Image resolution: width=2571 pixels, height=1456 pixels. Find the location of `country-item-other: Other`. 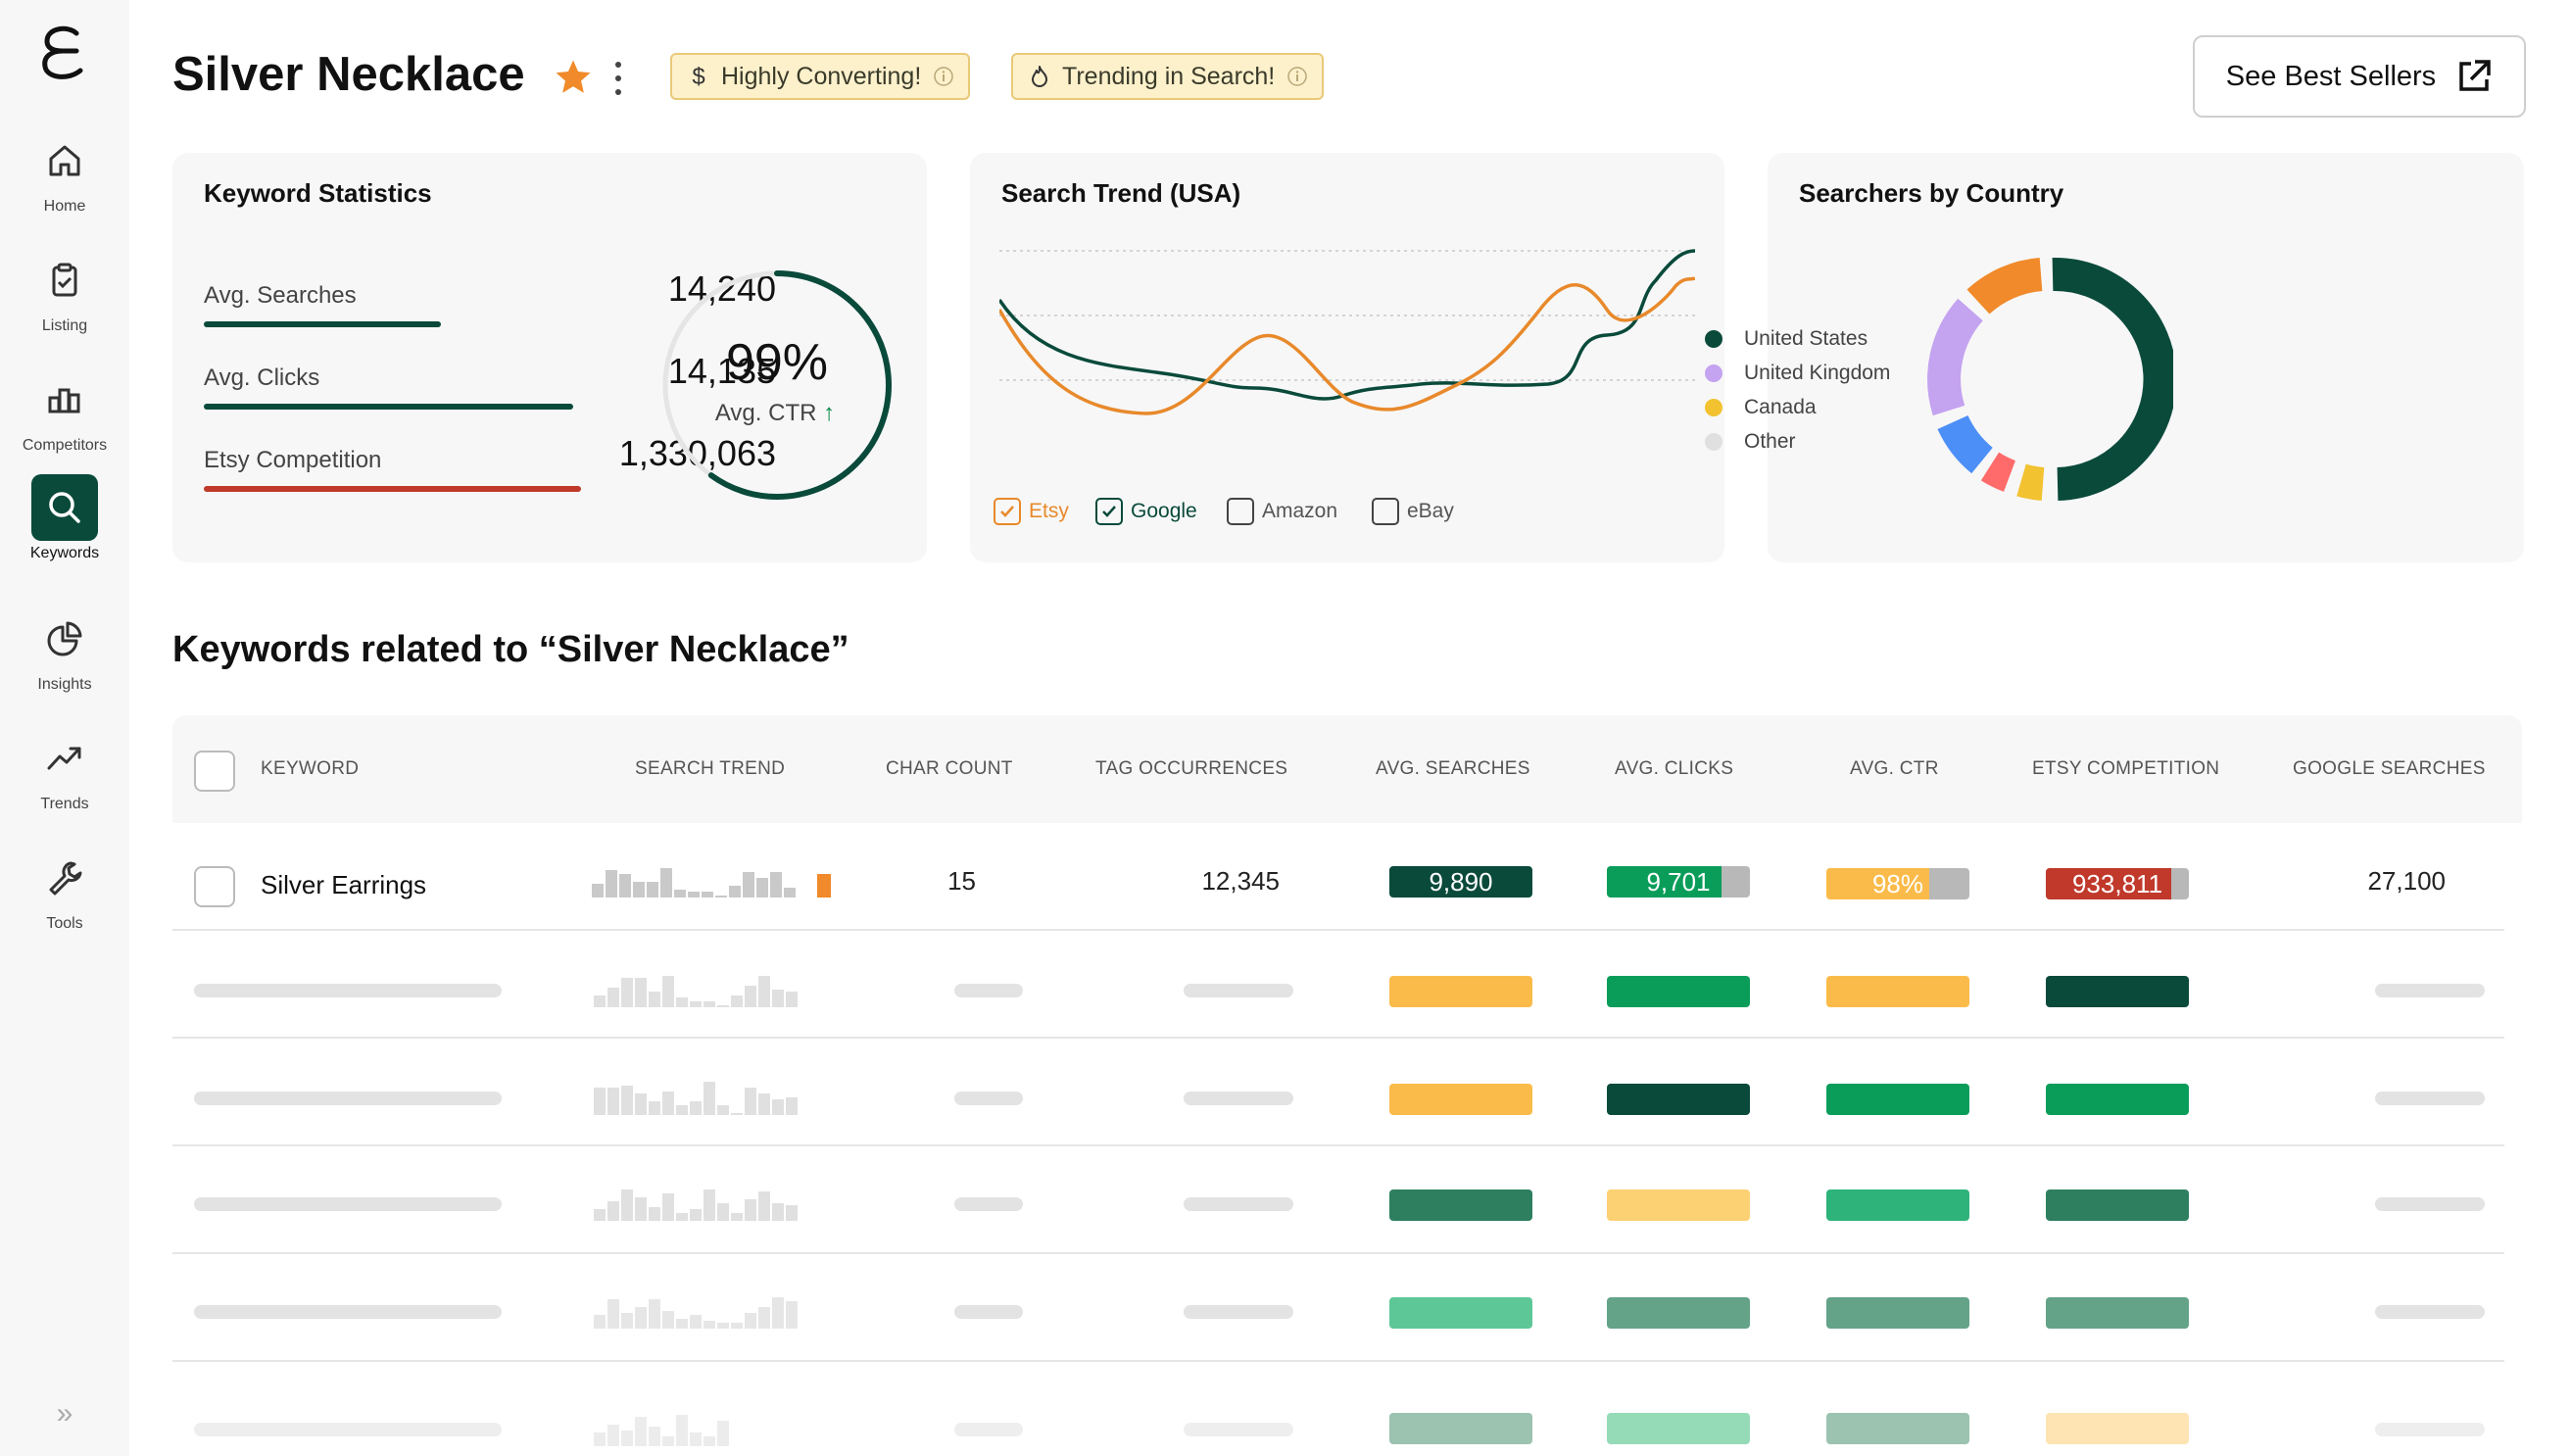

country-item-other: Other is located at coordinates (1750, 442).